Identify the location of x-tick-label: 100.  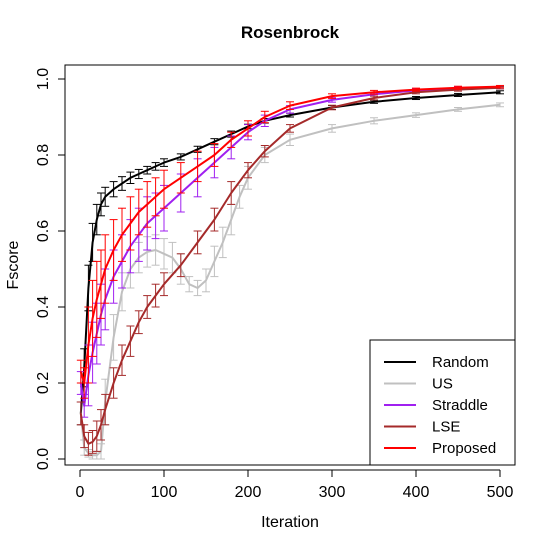
(164, 492).